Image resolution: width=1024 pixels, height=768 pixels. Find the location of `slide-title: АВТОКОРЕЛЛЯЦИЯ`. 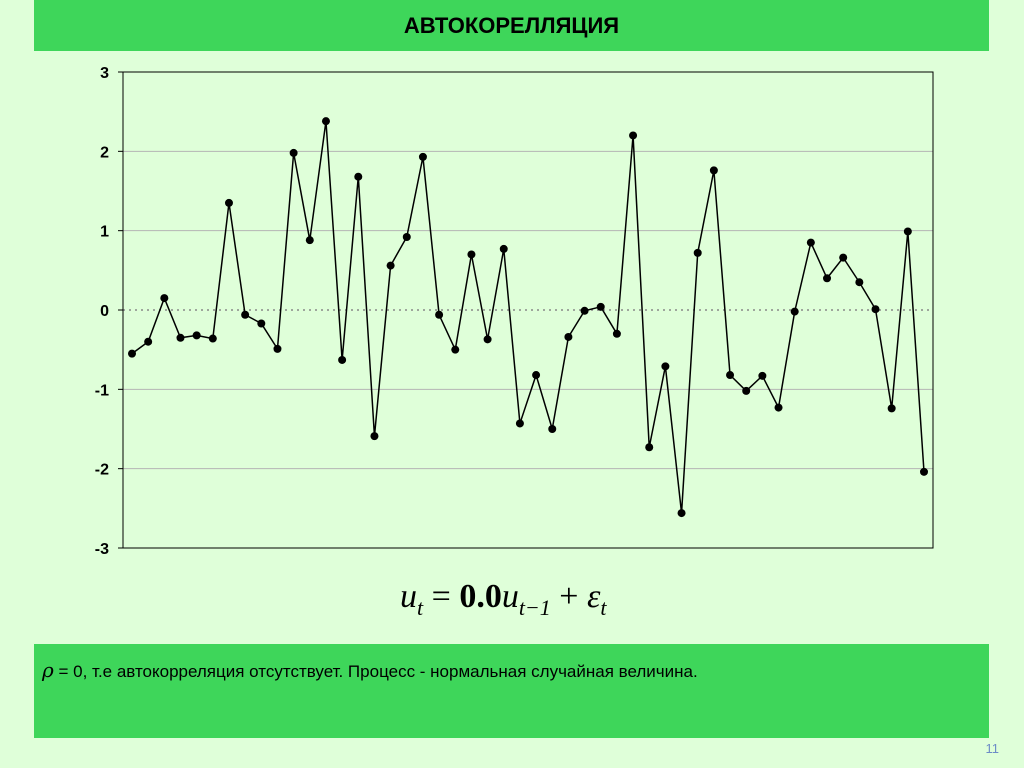

slide-title: АВТОКОРЕЛЛЯЦИЯ is located at coordinates (511, 25).